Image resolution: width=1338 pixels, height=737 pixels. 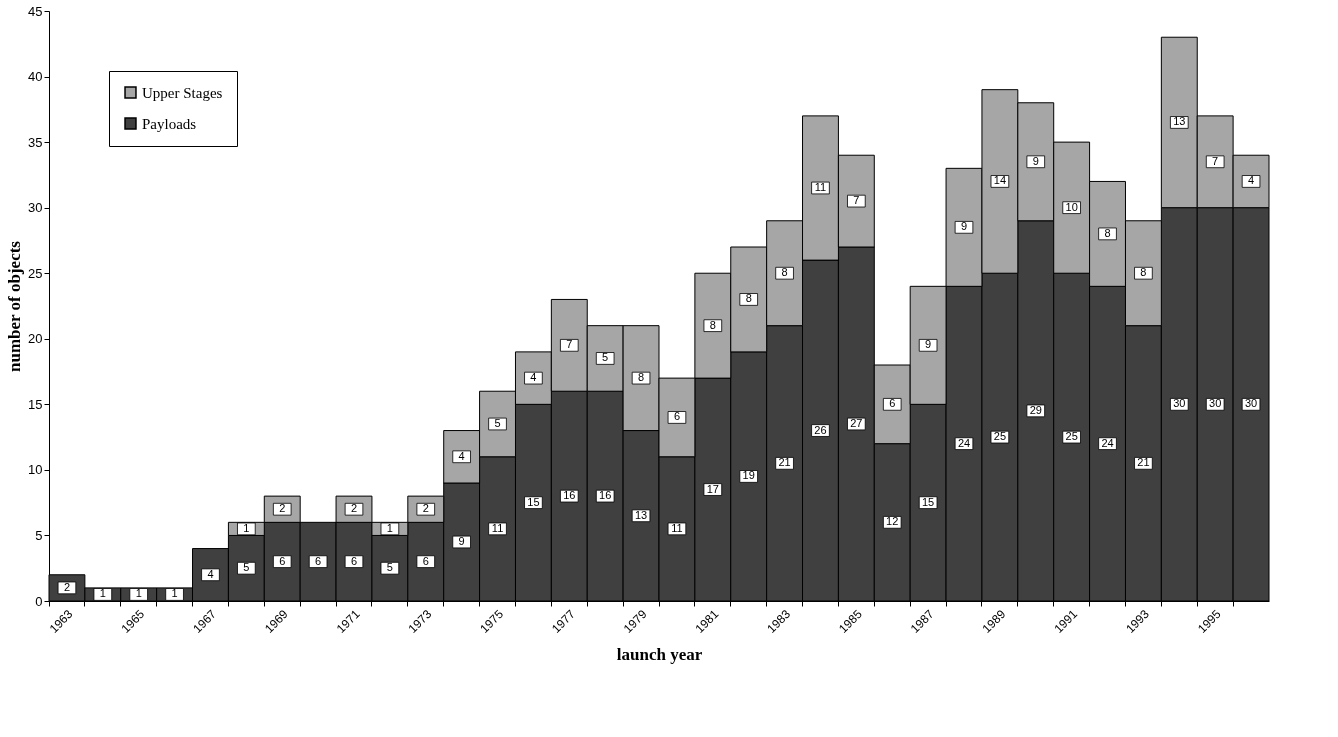 What do you see at coordinates (1071, 206) in the screenshot?
I see `data-label: 10` at bounding box center [1071, 206].